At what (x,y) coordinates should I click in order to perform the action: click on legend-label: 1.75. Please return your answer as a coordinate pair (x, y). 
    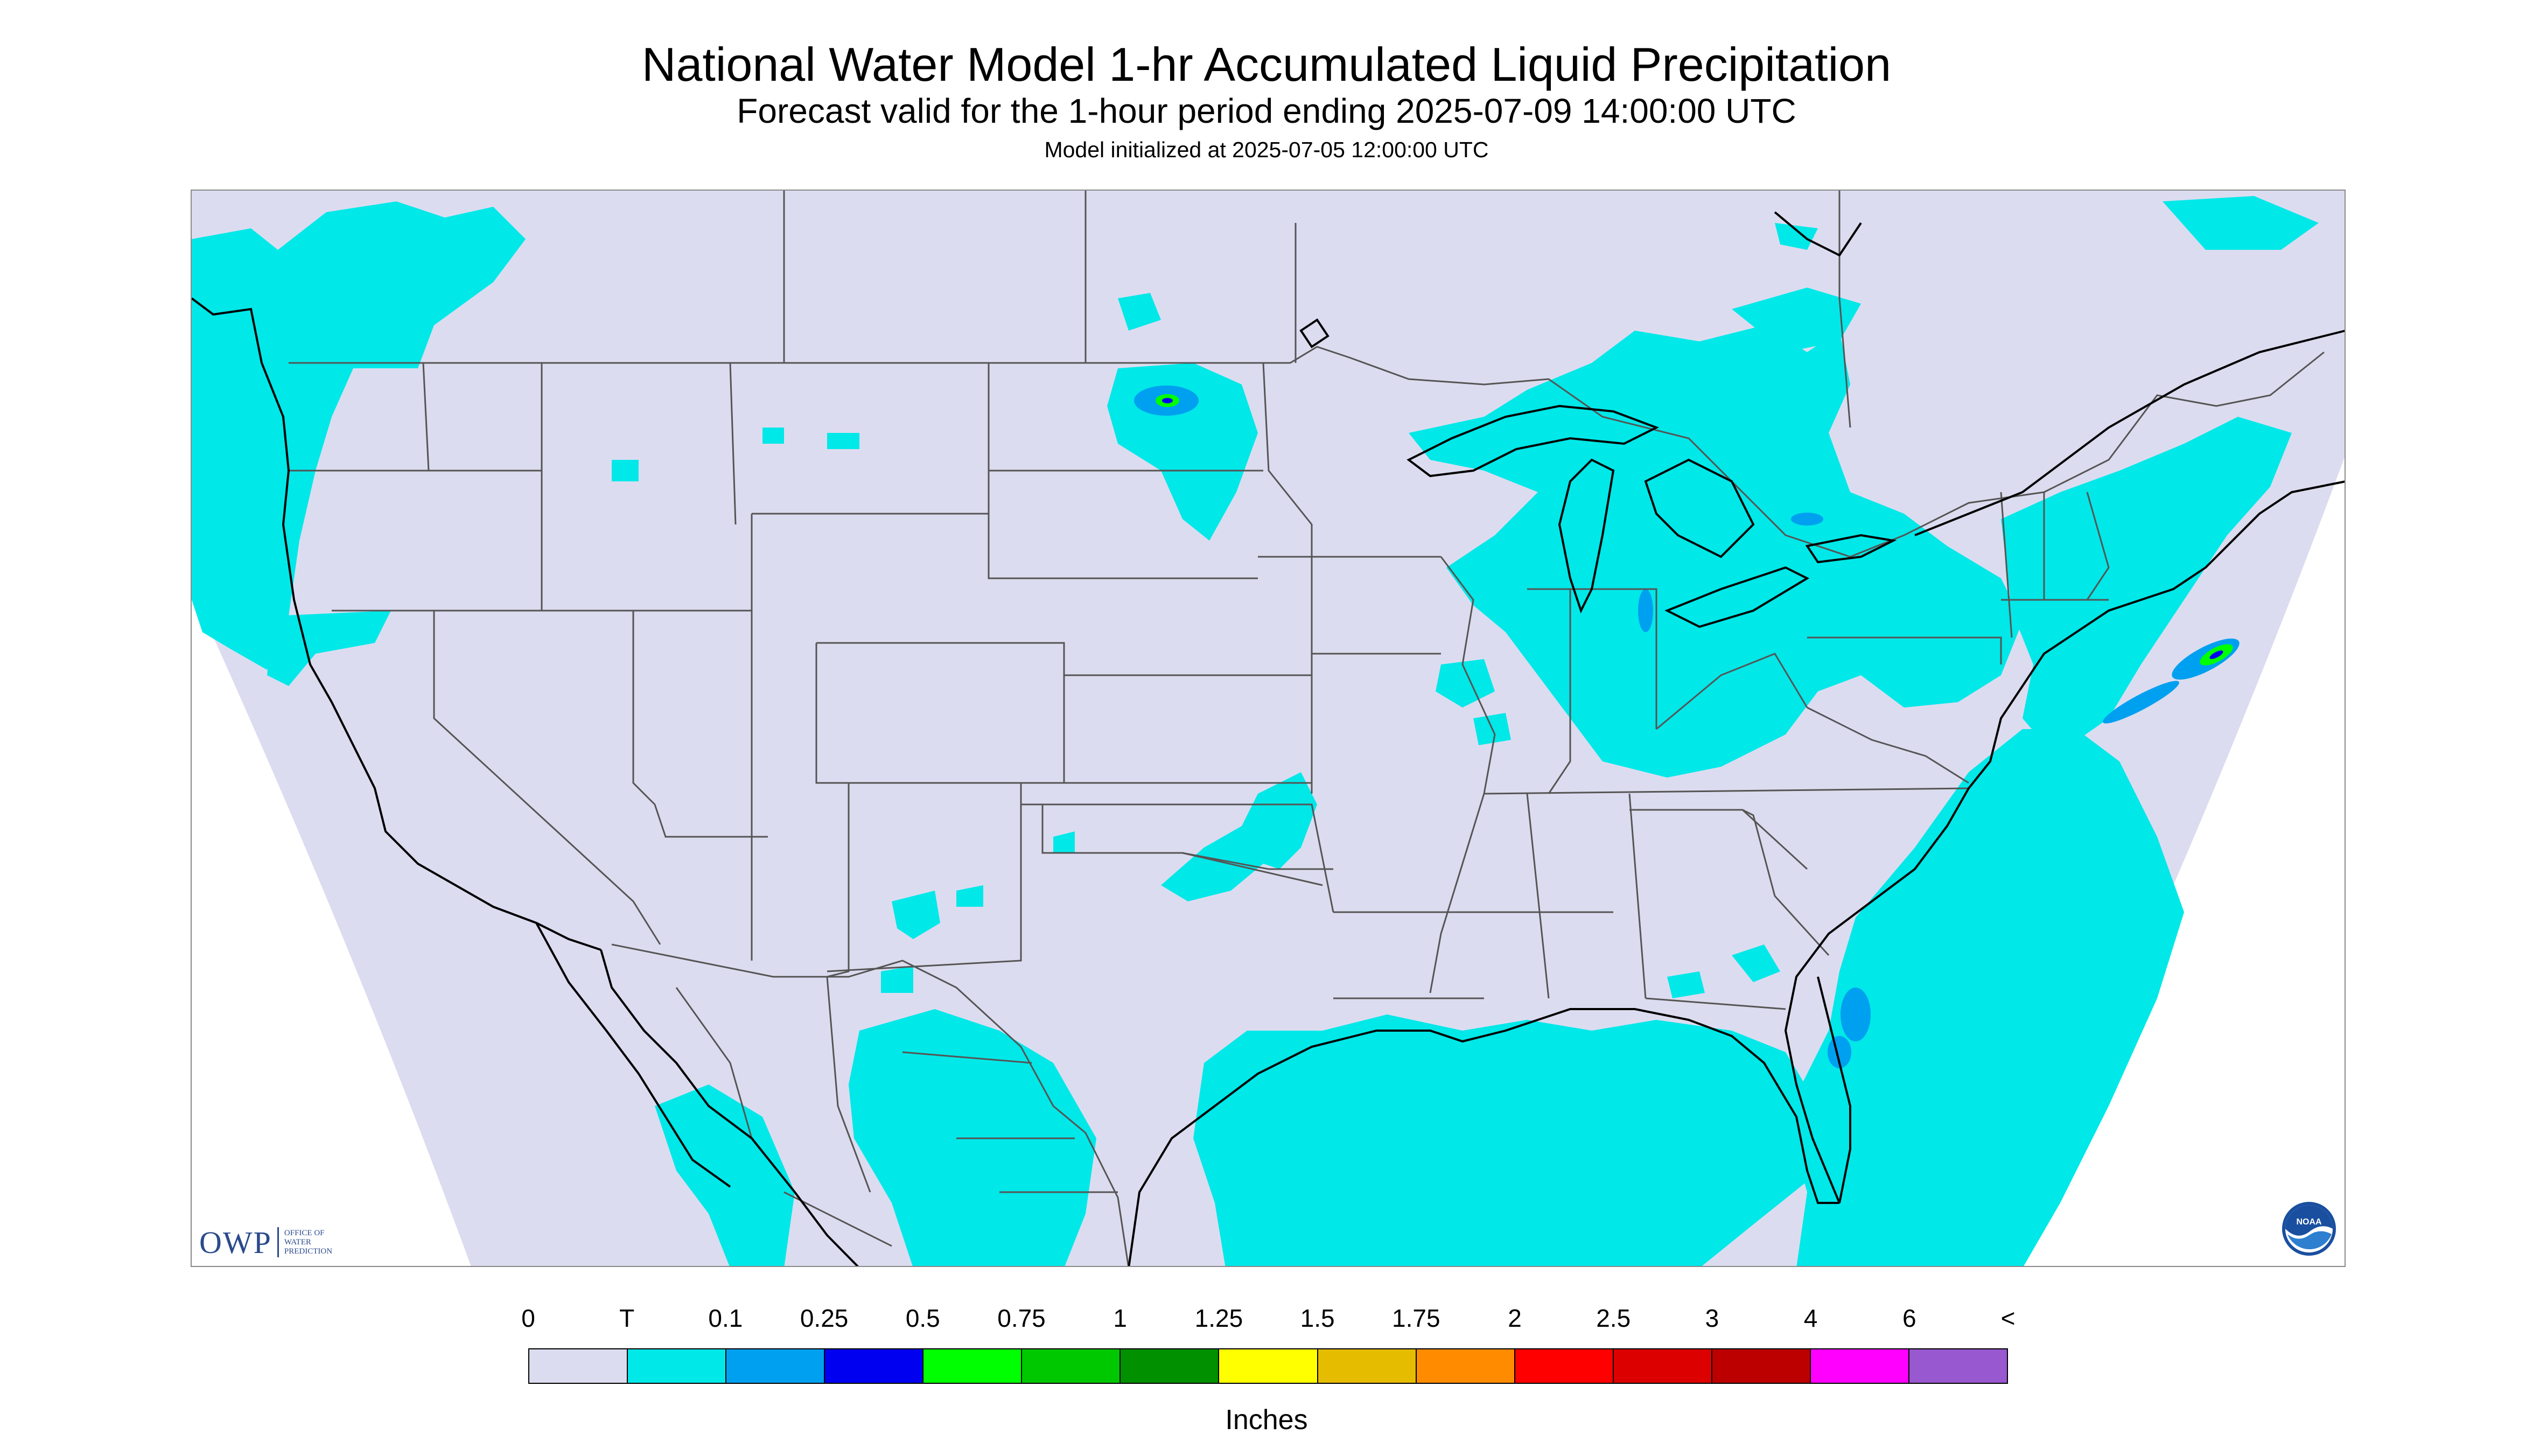
    Looking at the image, I should click on (1416, 1318).